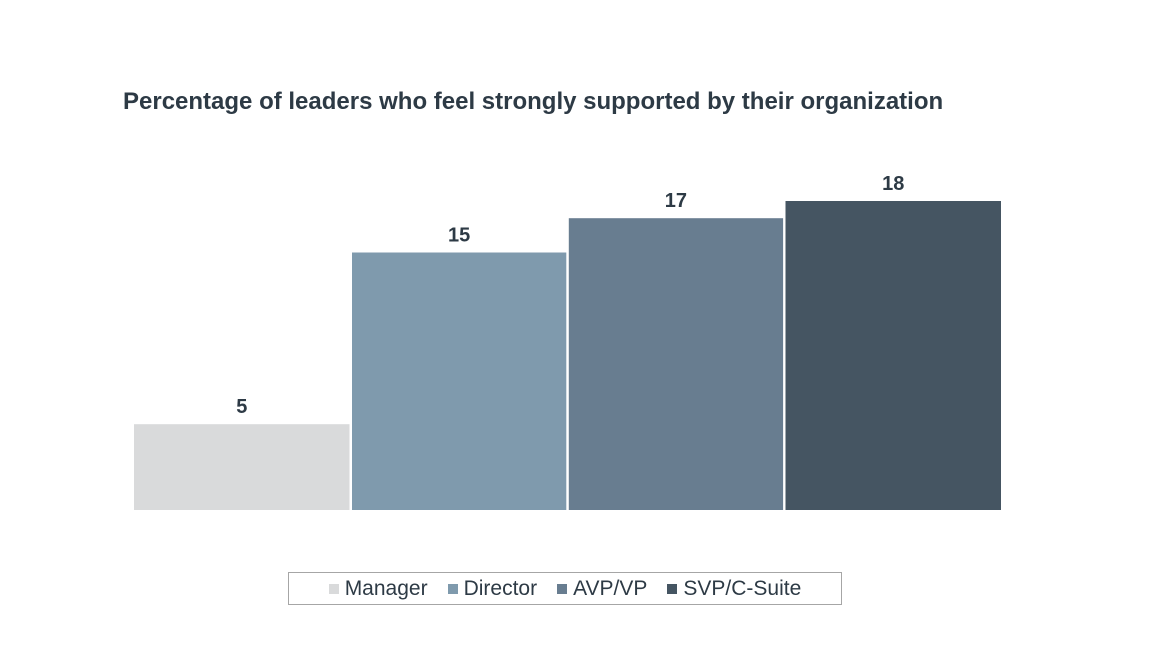 This screenshot has height=648, width=1152. I want to click on bar-director, so click(459, 381).